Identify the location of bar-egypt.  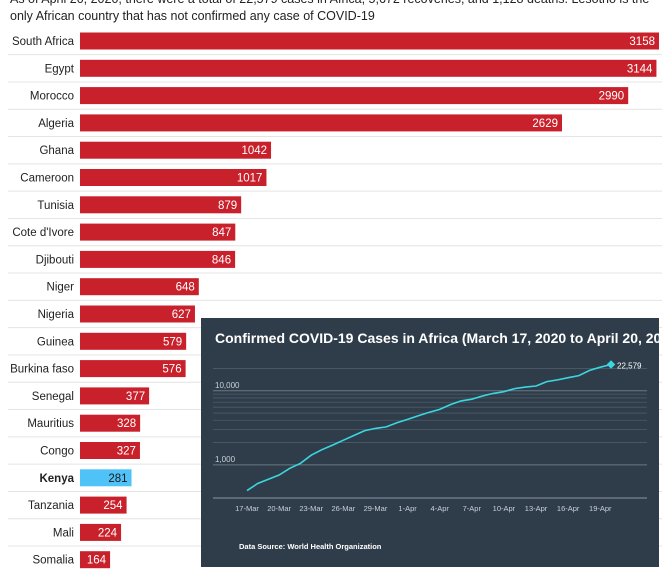
(368, 68).